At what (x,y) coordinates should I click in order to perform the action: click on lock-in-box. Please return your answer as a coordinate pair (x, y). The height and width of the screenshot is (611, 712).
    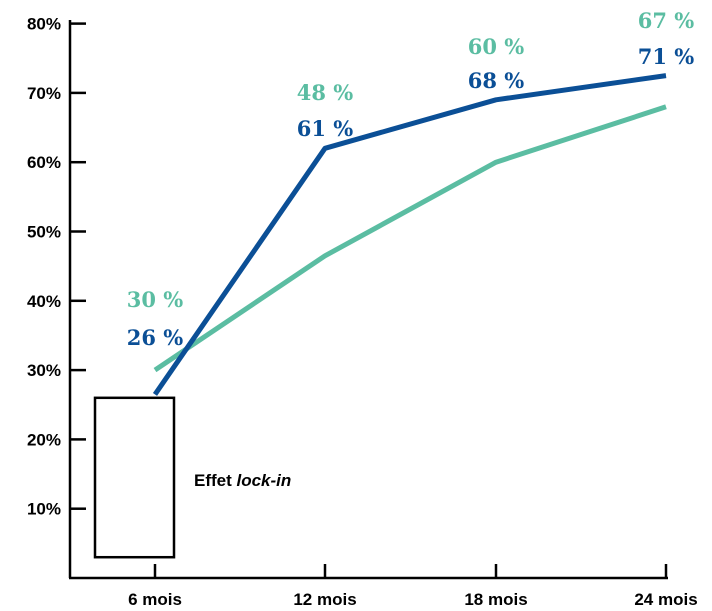
    Looking at the image, I should click on (134, 477).